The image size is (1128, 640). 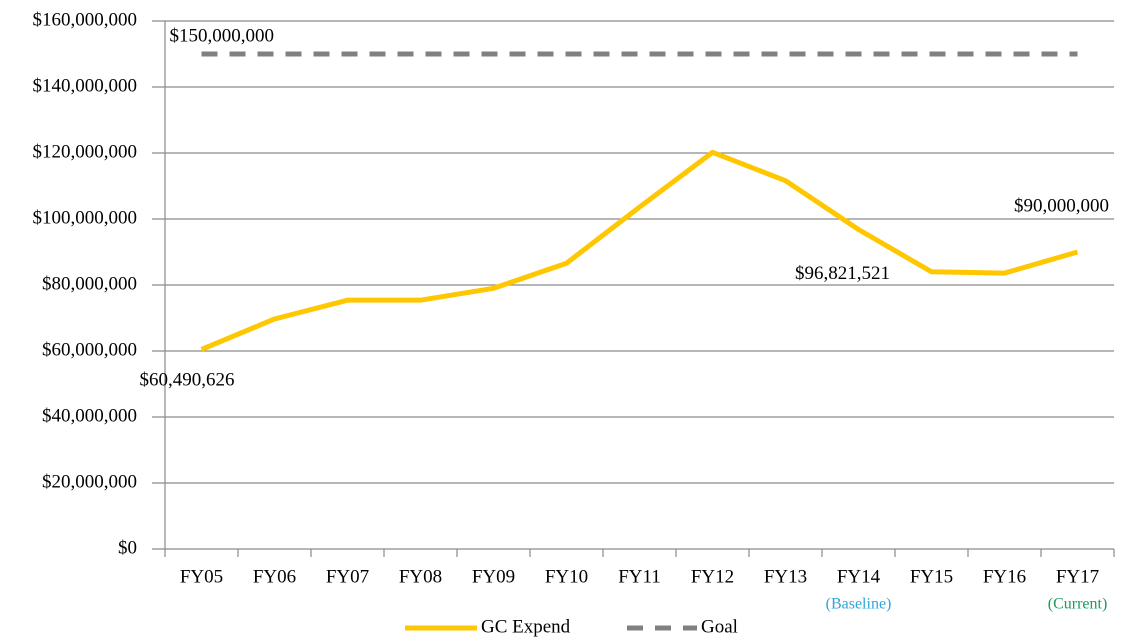 What do you see at coordinates (1078, 604) in the screenshot?
I see `x-tick-note: (Current)` at bounding box center [1078, 604].